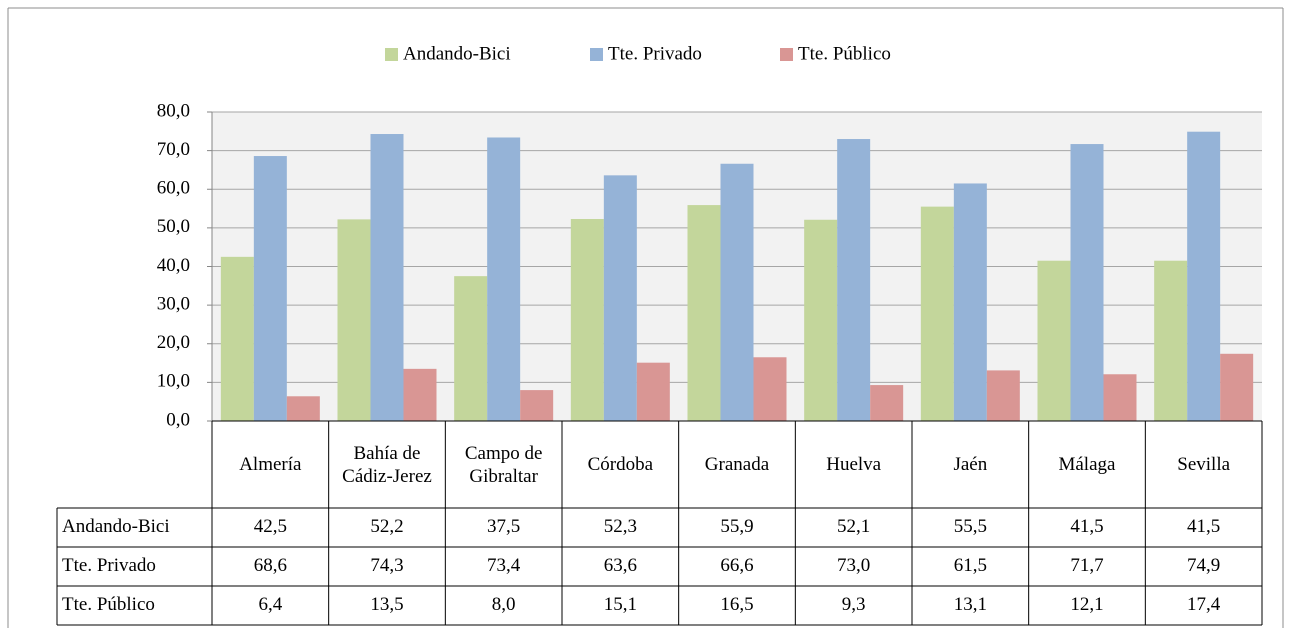  Describe the element at coordinates (1204, 604) in the screenshot. I see `table-cell: 17,4` at that location.